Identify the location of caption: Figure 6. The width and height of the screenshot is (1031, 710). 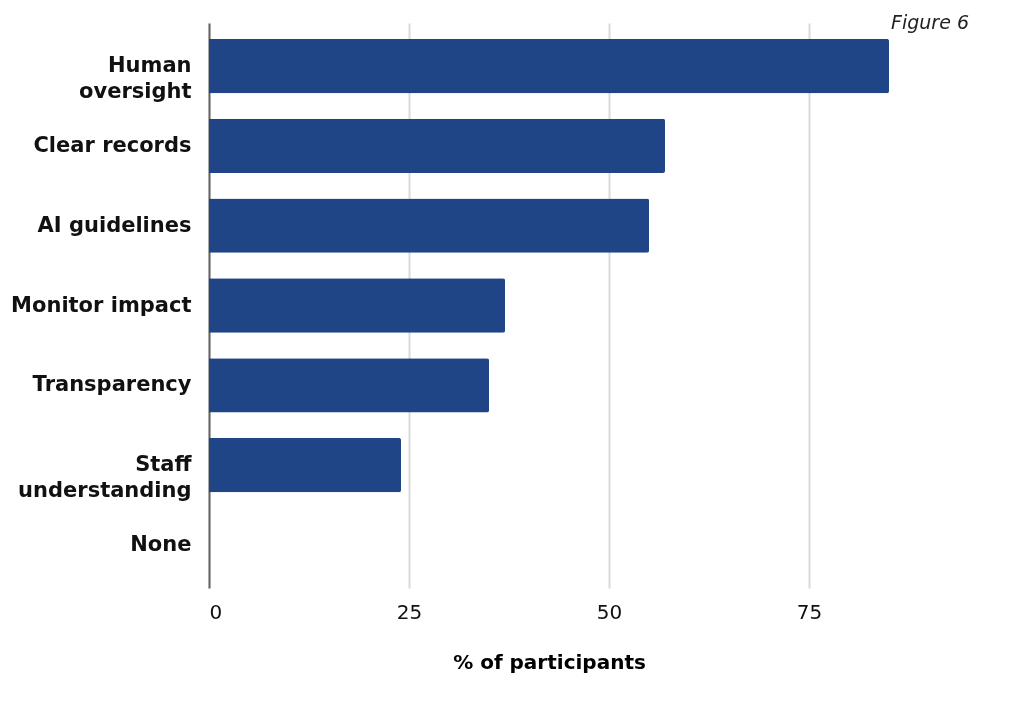
(930, 22).